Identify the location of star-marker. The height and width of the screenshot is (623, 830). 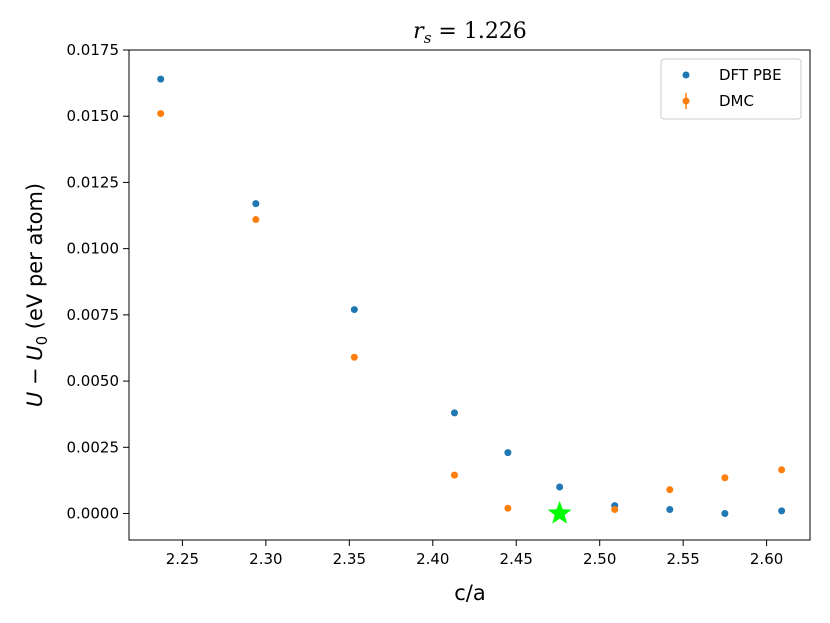
(559, 512).